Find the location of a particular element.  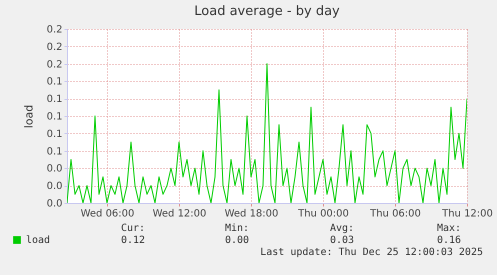

x-tick-label: Thu 12:00 is located at coordinates (467, 214).